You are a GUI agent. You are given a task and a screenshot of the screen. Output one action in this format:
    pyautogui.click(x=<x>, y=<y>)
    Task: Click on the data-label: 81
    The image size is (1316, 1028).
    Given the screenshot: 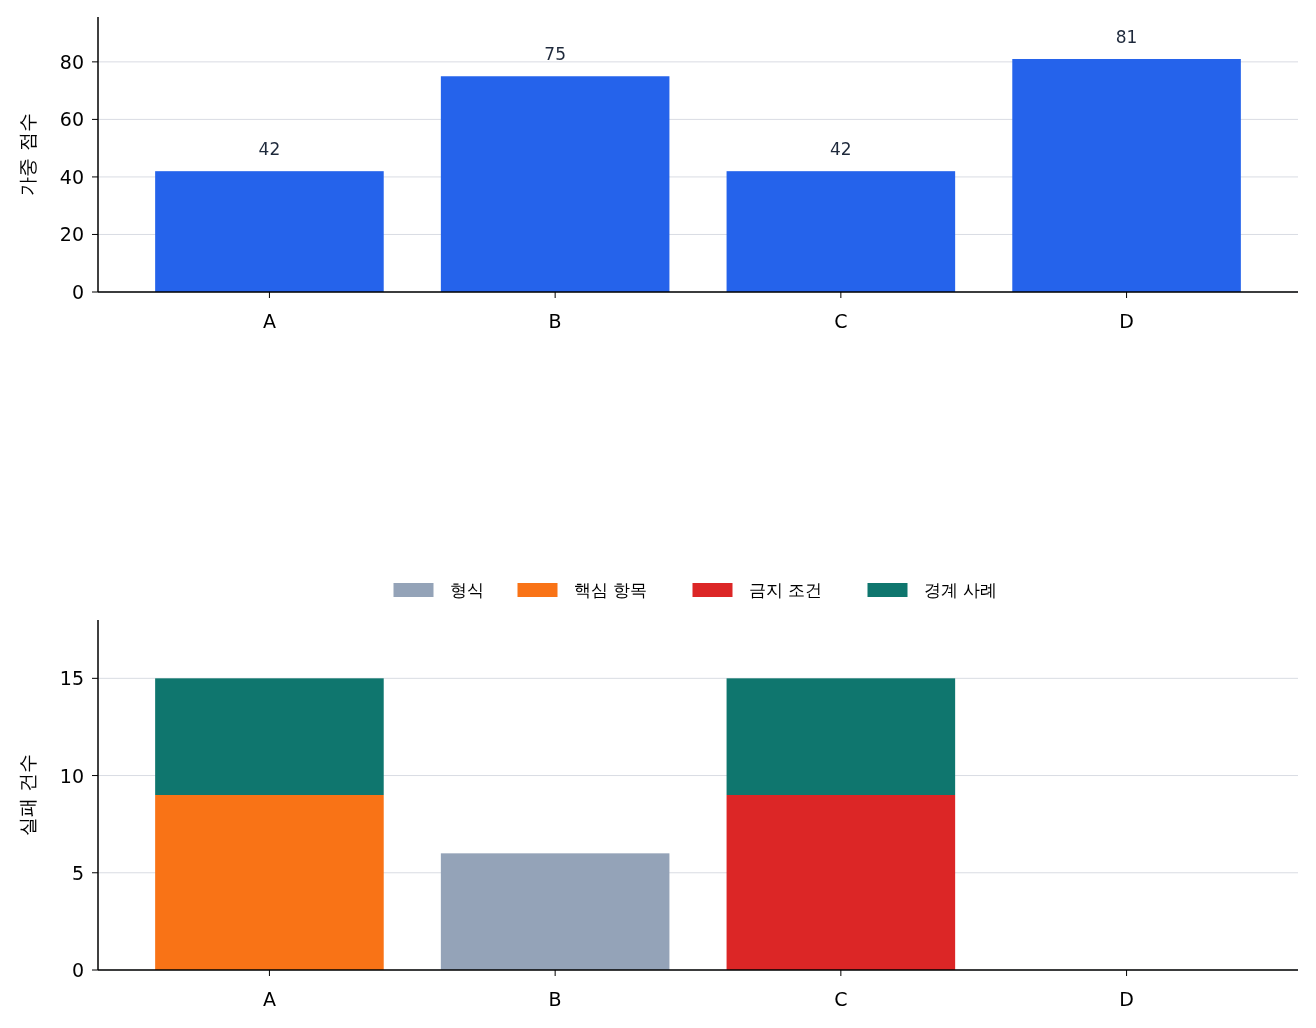 What is the action you would take?
    pyautogui.click(x=1126, y=37)
    